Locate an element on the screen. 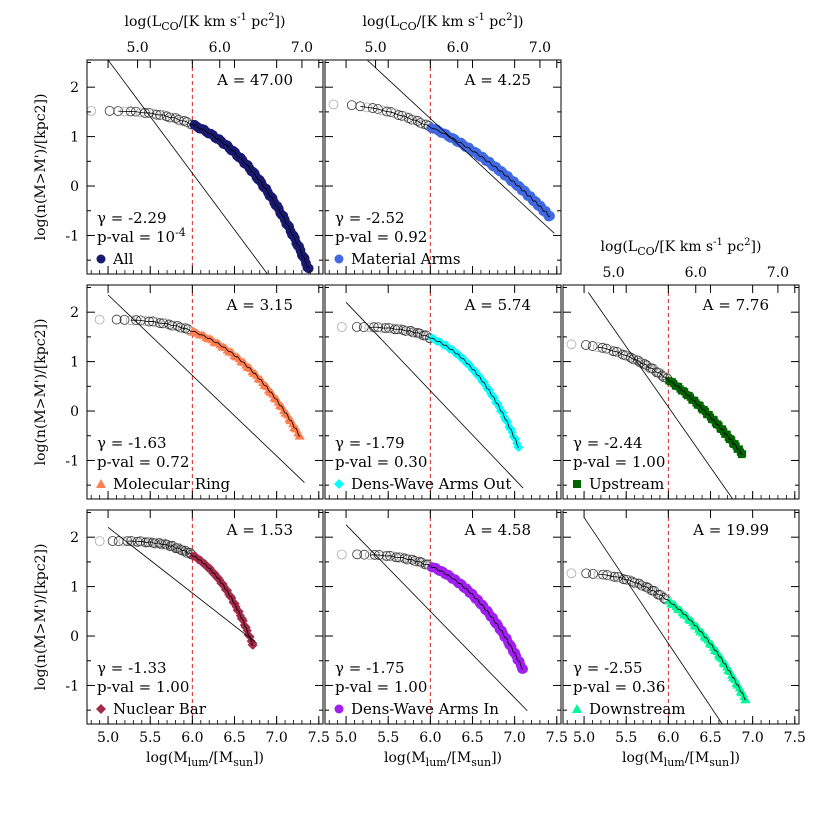 Image resolution: width=830 pixels, height=830 pixels. pval-label: p-val = 0.36 is located at coordinates (619, 687).